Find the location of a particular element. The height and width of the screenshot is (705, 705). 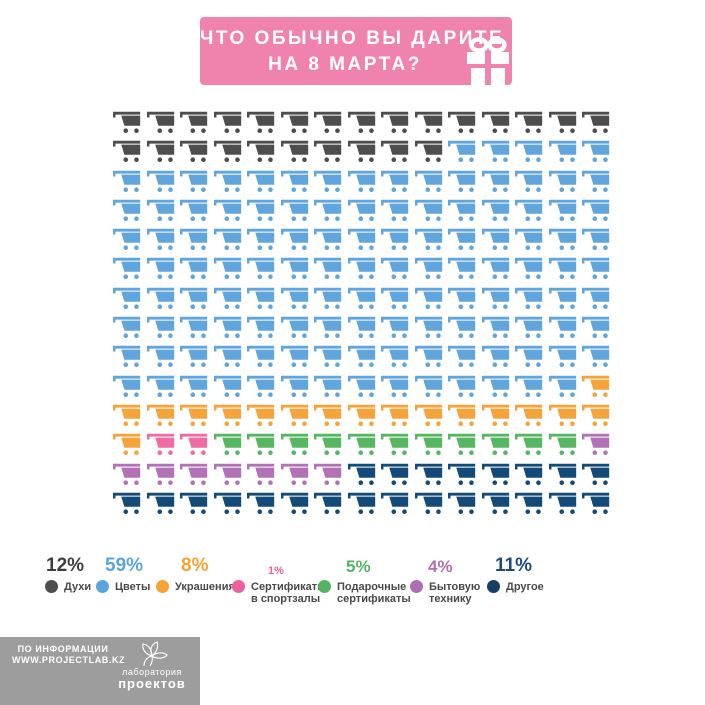

source-line1: ПО ИНФОРМАЦИИ is located at coordinates (63, 649).